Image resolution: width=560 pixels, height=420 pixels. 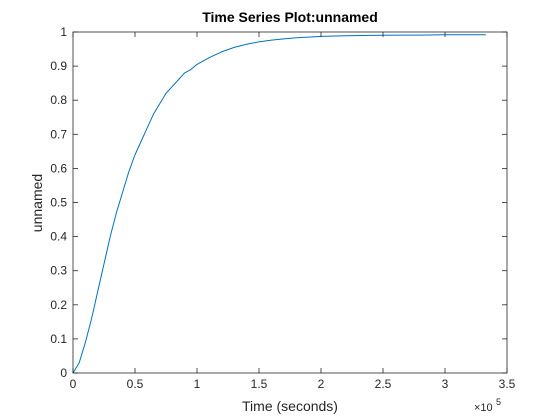 I want to click on x-tick-label: 2.5, so click(x=383, y=384).